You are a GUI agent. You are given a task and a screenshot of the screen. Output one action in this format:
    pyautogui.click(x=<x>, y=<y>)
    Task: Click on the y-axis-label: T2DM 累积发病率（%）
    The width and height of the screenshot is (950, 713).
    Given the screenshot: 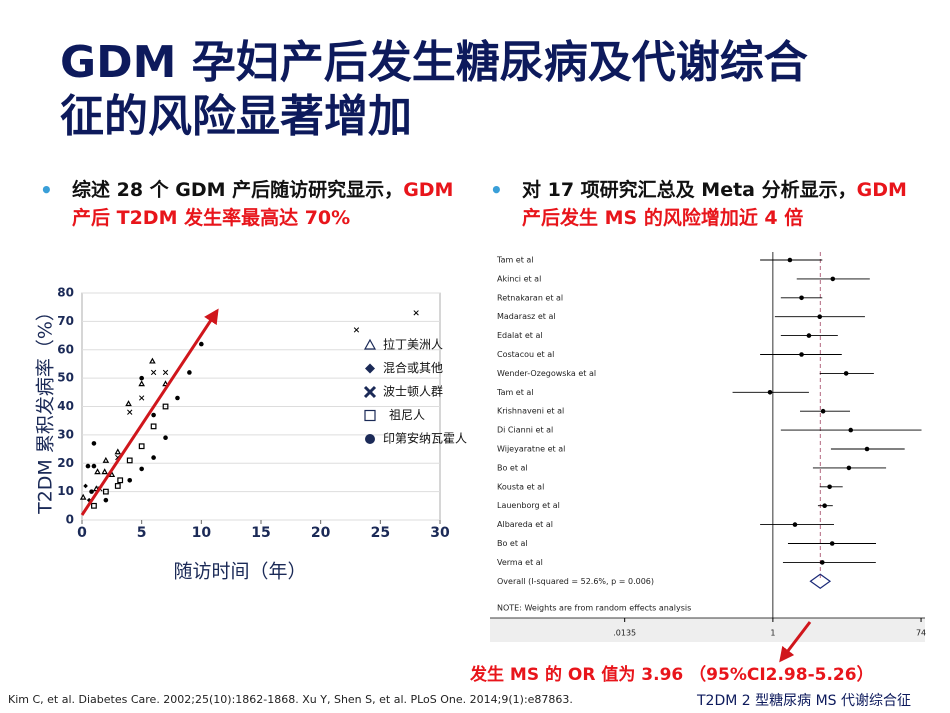 What is the action you would take?
    pyautogui.click(x=46, y=408)
    